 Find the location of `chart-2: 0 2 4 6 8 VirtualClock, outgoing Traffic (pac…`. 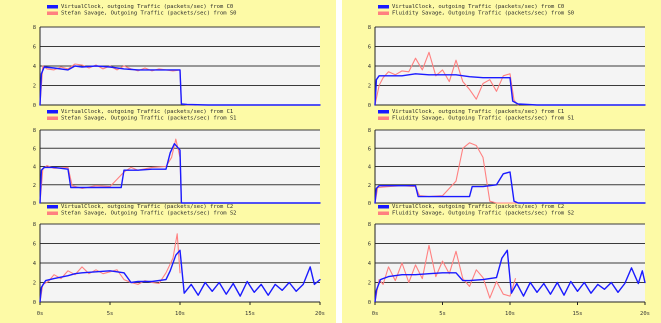

chart-2: 0 2 4 6 8 VirtualClock, outgoing Traffic (pac… is located at coordinates (177, 158).